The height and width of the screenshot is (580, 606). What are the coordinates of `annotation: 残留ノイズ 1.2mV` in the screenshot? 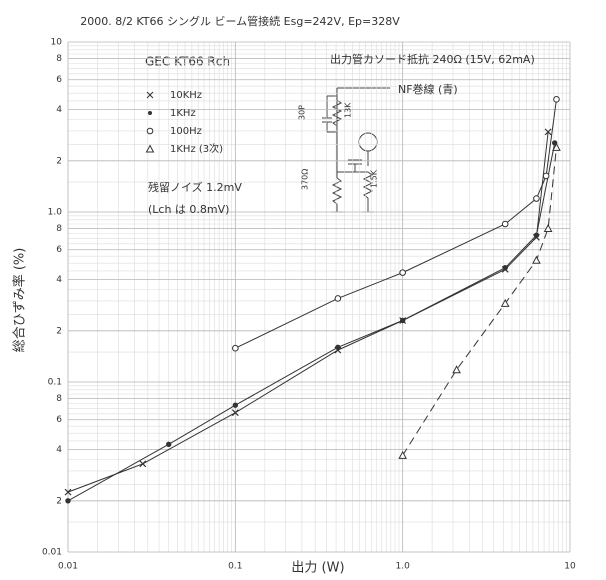 It's located at (195, 187).